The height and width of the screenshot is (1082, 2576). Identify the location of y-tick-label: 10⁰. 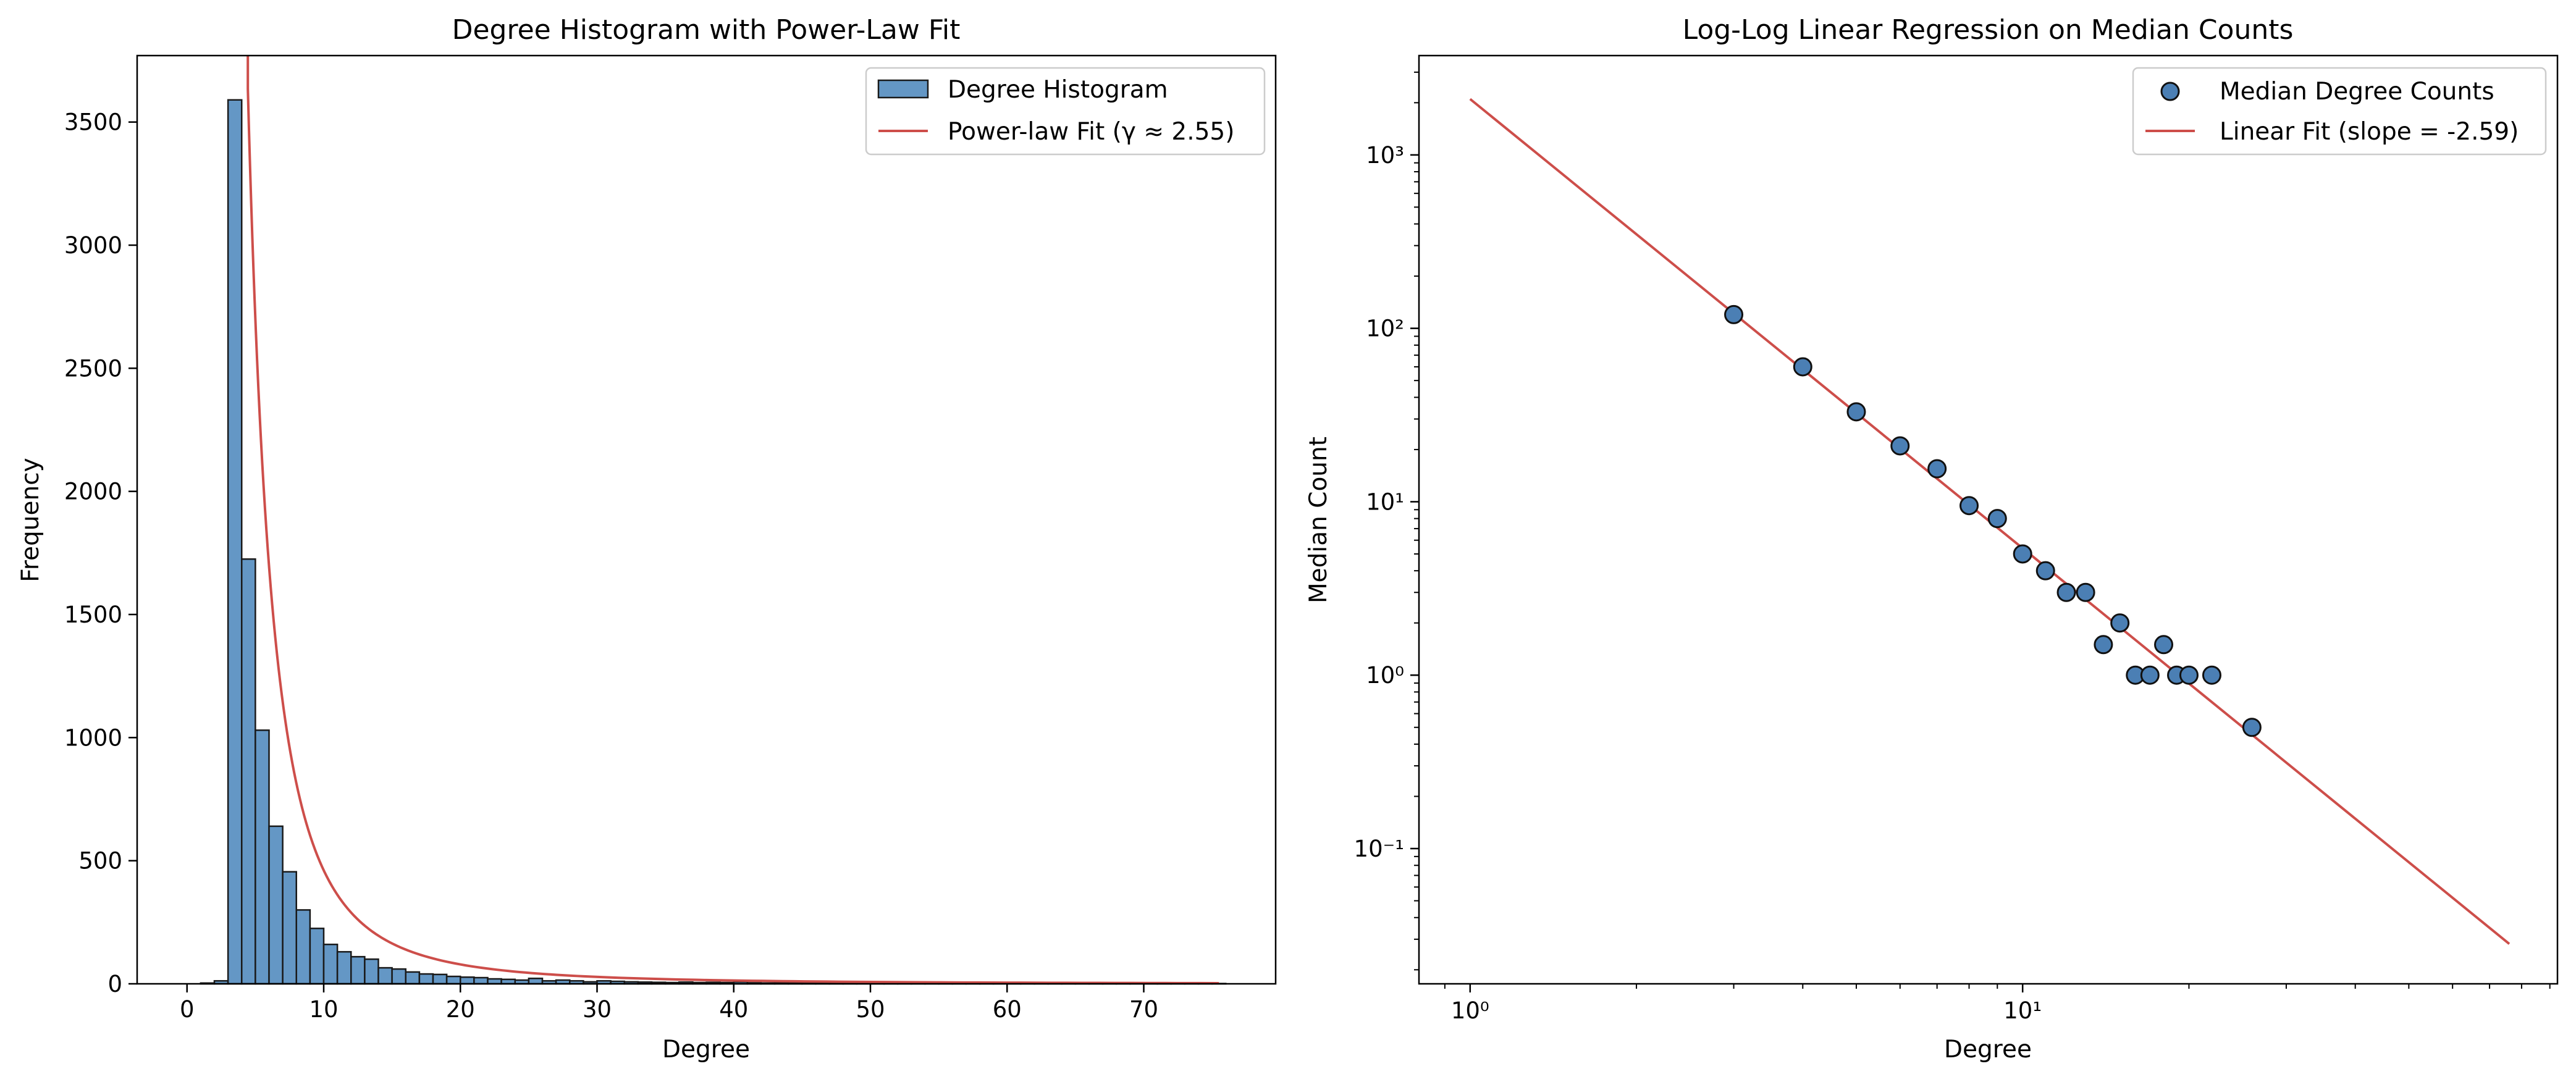
(1385, 675).